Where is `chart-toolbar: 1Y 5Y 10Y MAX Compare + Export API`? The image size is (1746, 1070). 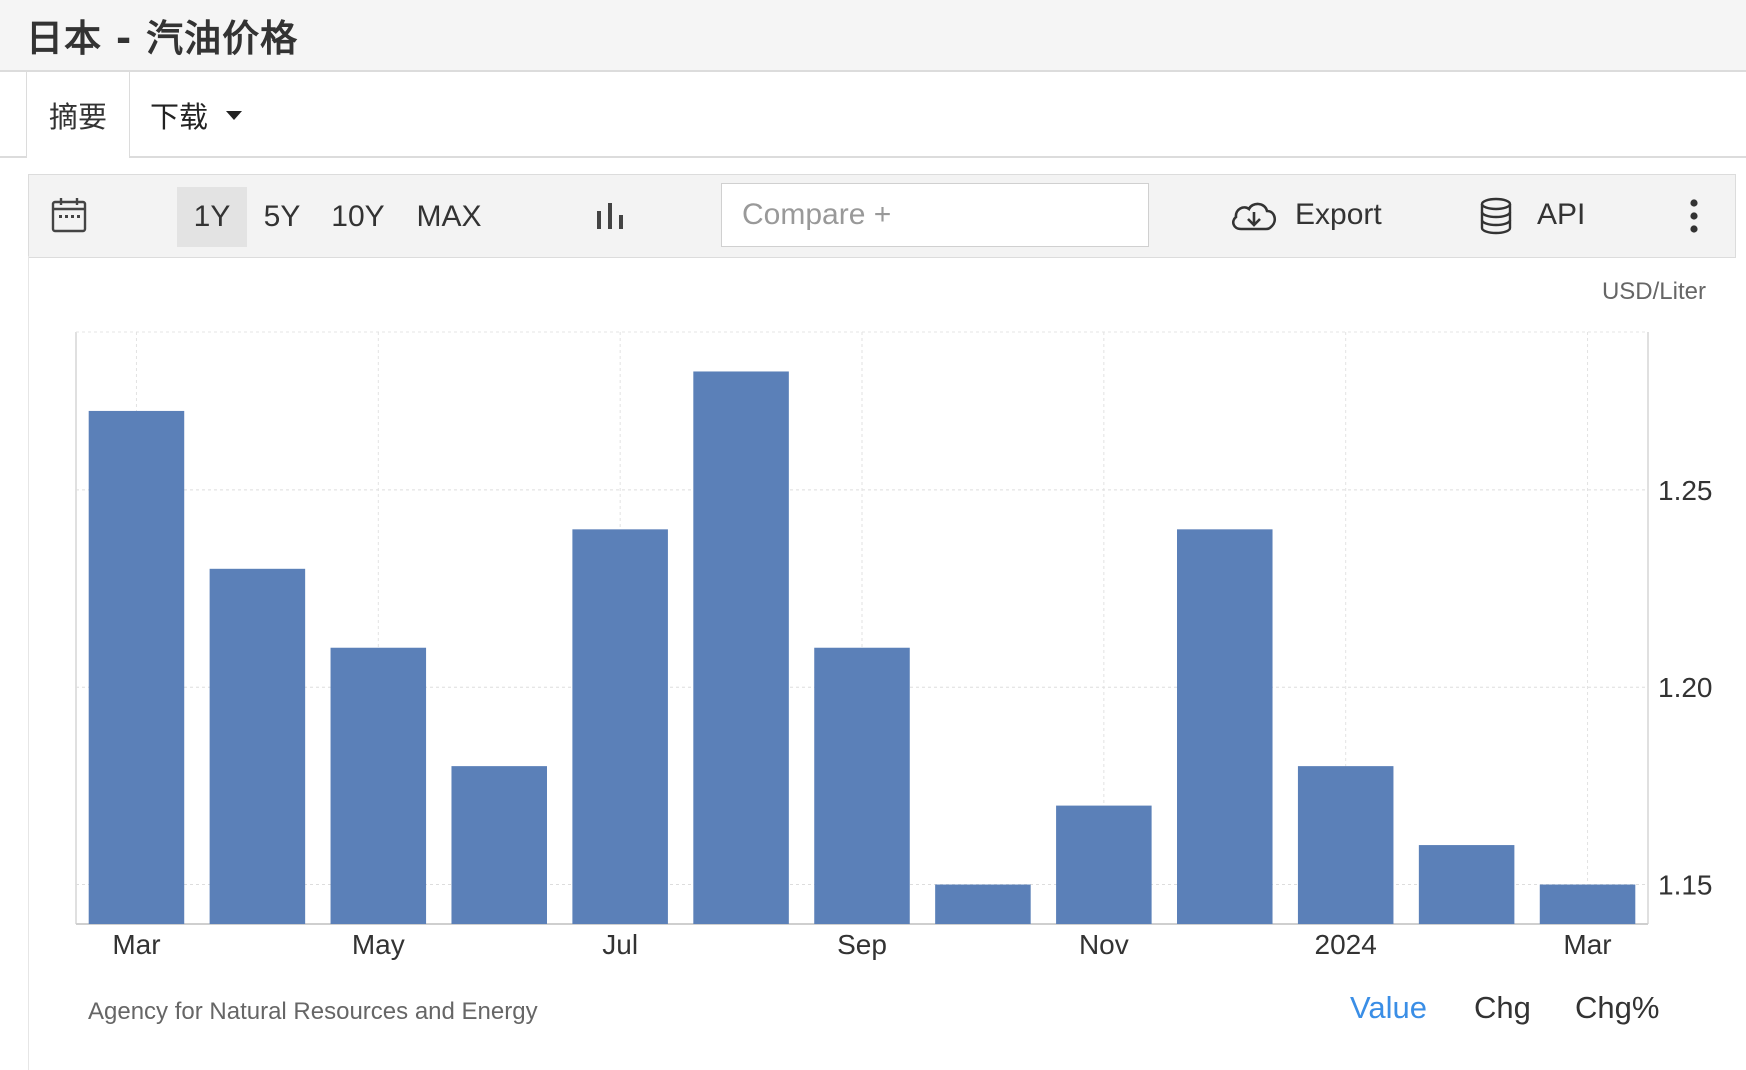
chart-toolbar: 1Y 5Y 10Y MAX Compare + Export API is located at coordinates (882, 216).